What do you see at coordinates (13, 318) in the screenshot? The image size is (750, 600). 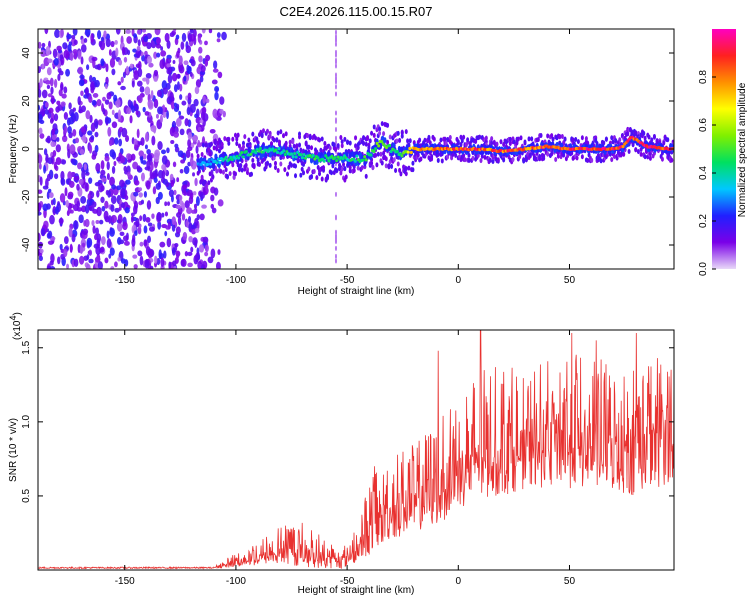 I see `snr-y-multiplier-exp: 4` at bounding box center [13, 318].